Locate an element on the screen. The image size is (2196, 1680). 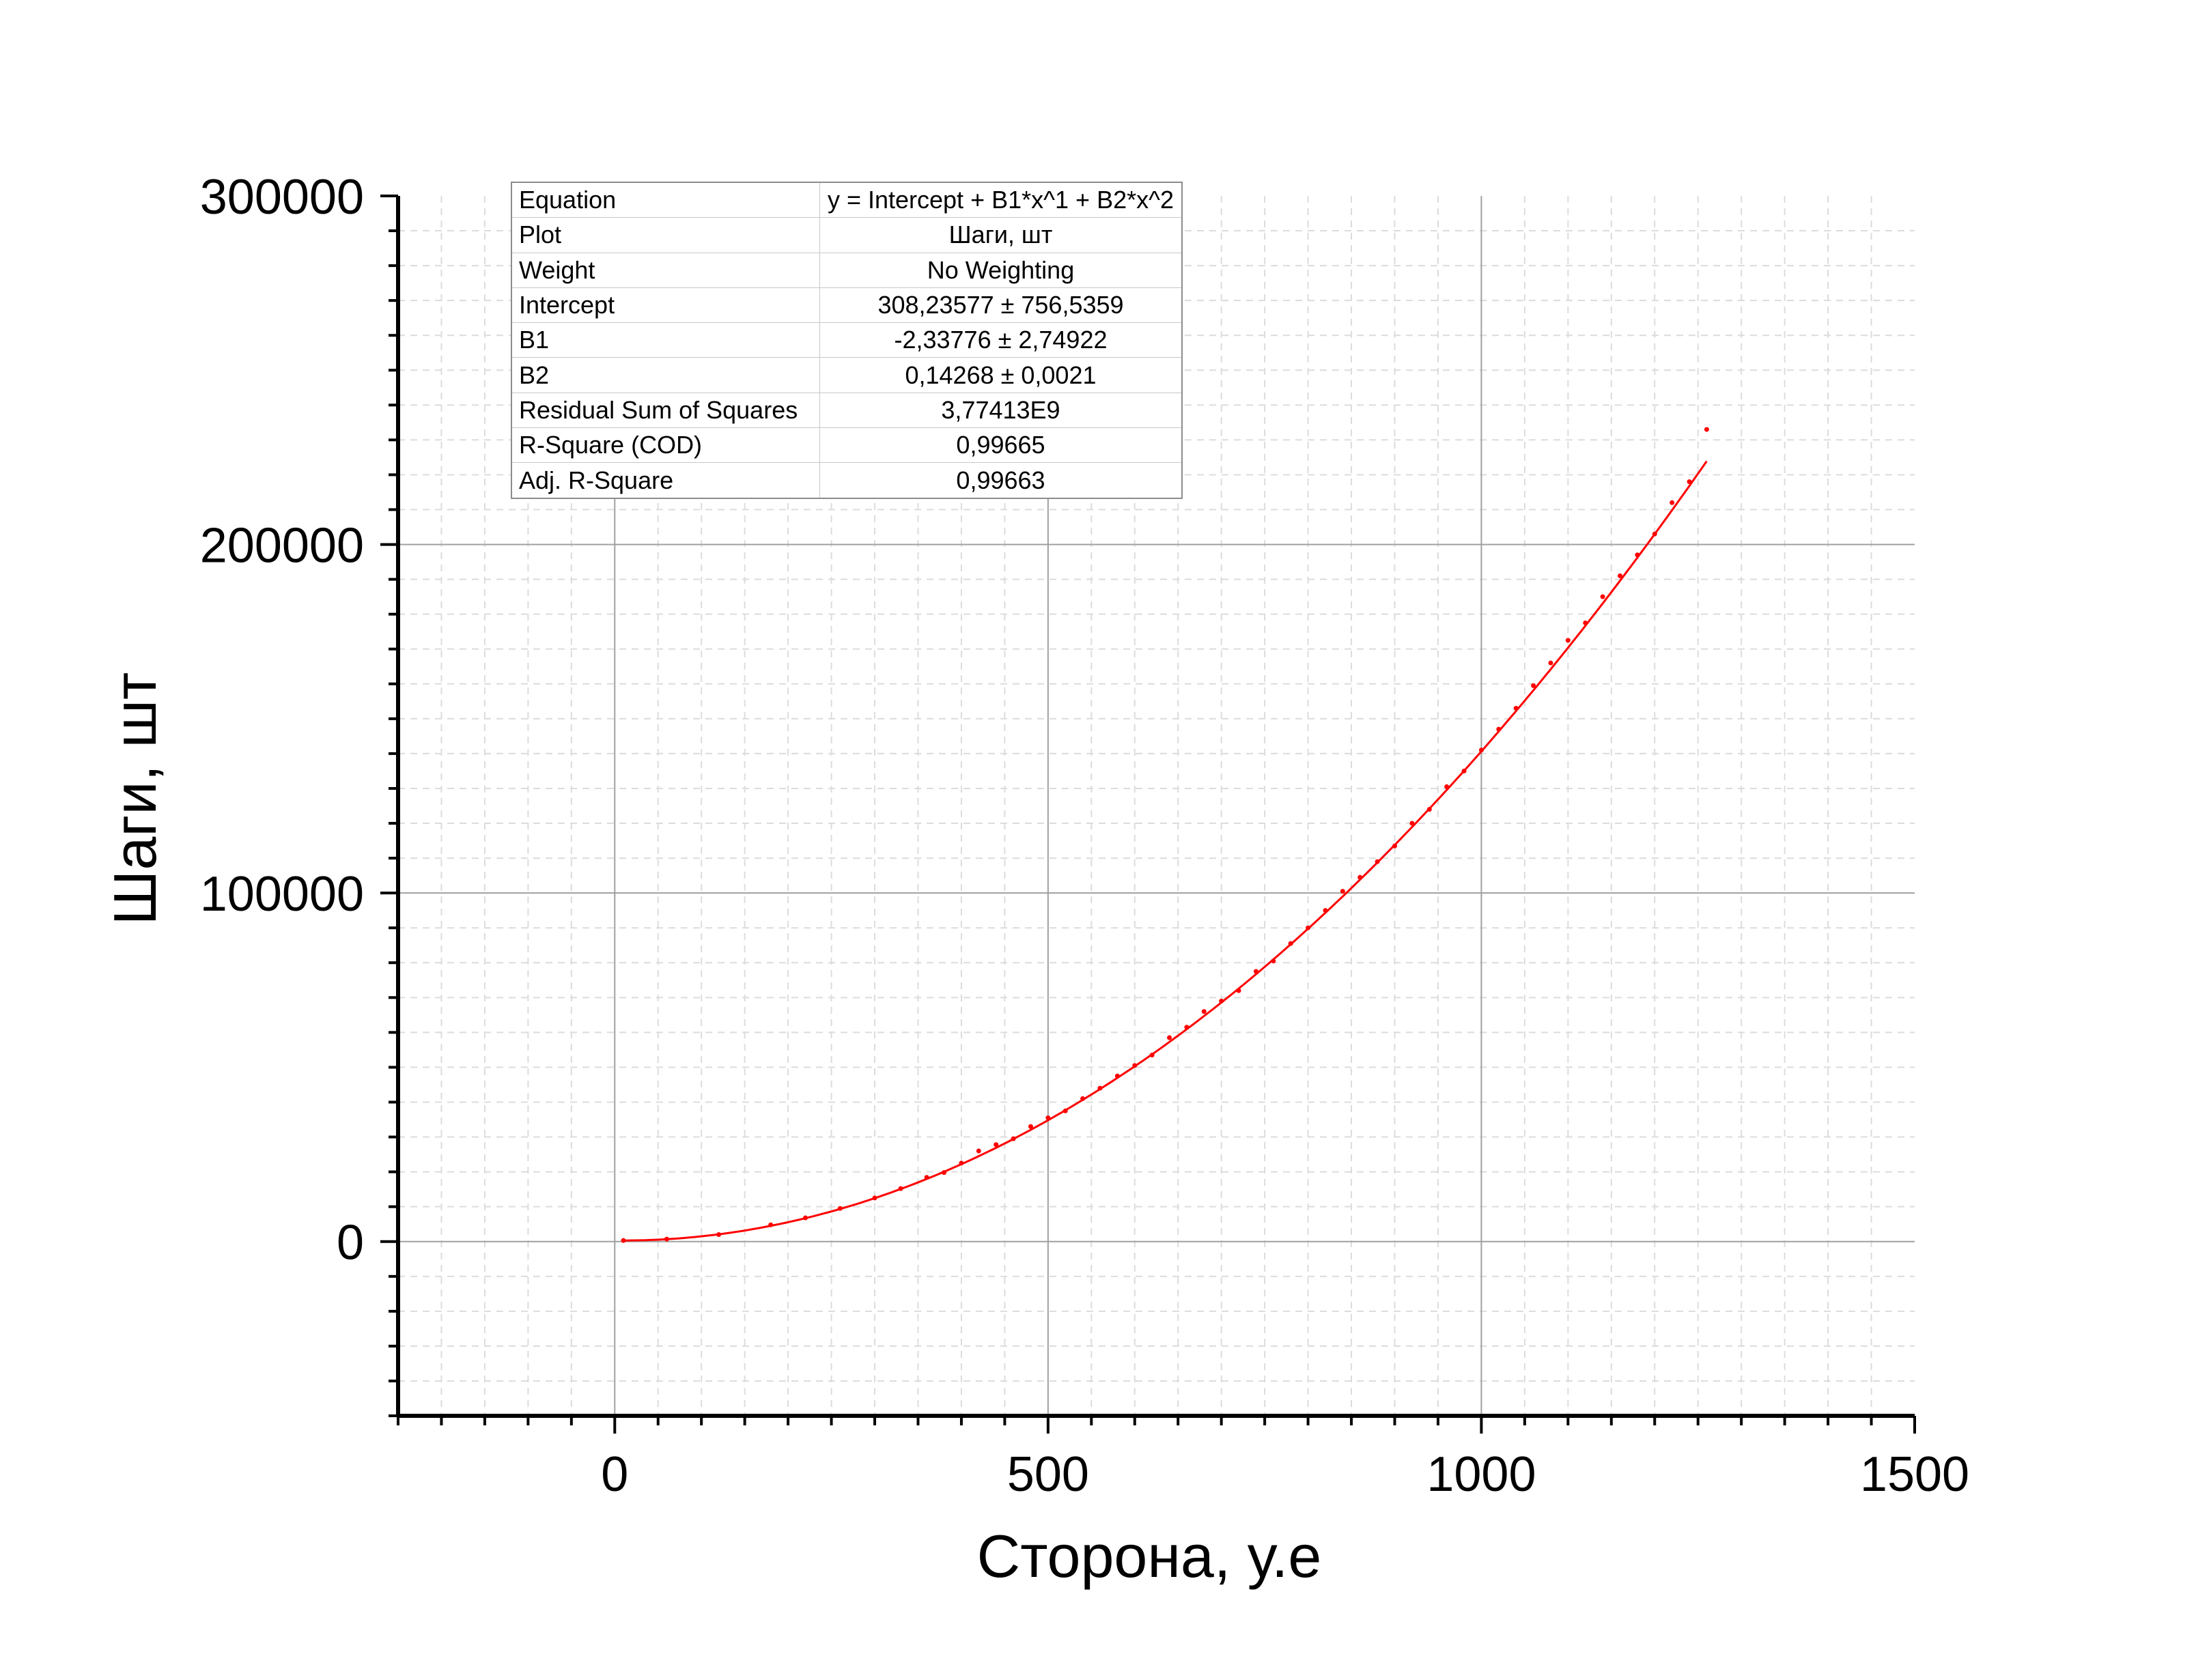
stats-row: B1 -2,33776 ± 2,74922 is located at coordinates (847, 340).